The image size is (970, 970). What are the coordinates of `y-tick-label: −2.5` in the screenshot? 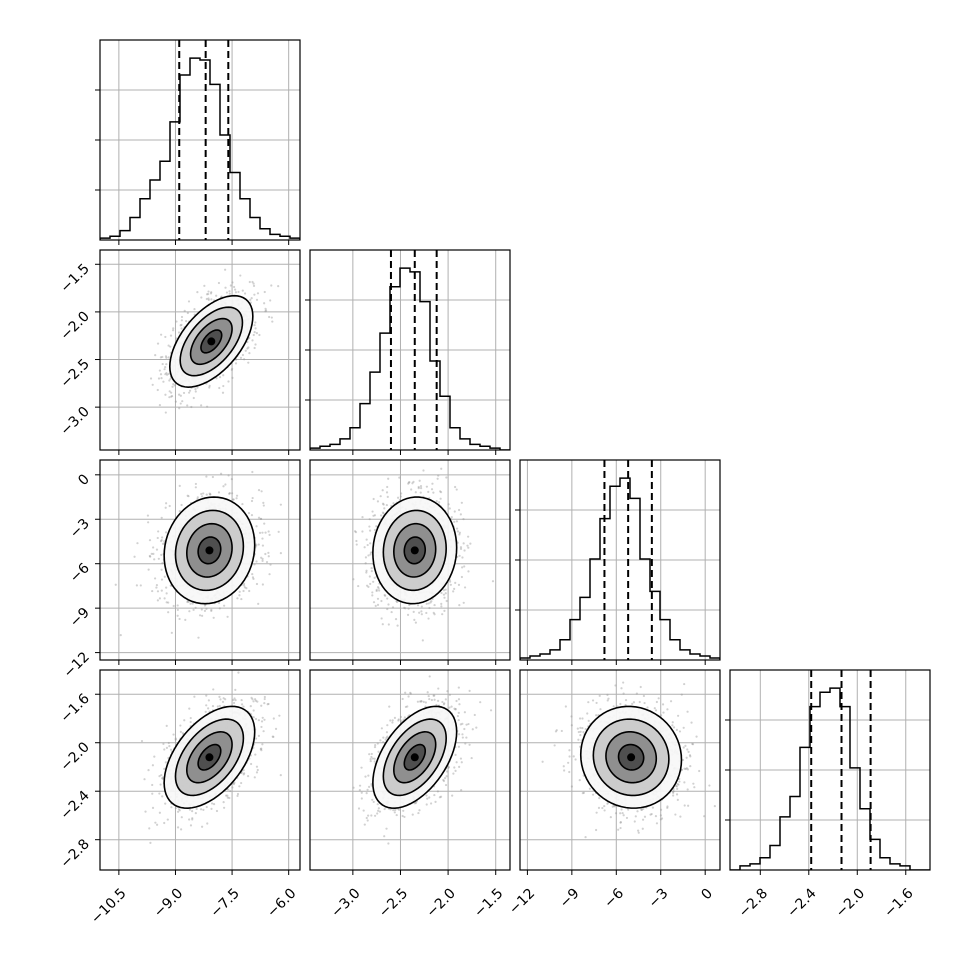 It's located at (74, 373).